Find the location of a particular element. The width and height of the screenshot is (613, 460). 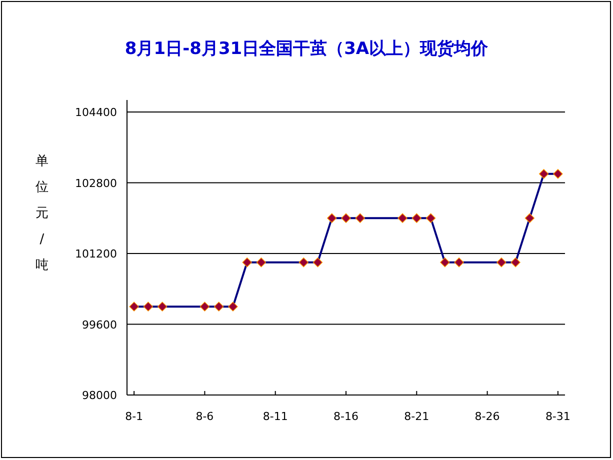

y-tick-label: 99600 is located at coordinates (99, 325).